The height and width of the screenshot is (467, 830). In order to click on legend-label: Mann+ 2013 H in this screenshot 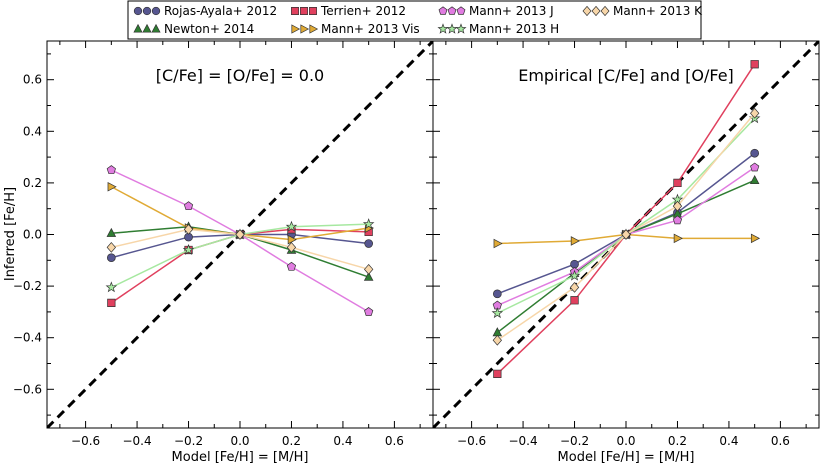, I will do `click(514, 29)`.